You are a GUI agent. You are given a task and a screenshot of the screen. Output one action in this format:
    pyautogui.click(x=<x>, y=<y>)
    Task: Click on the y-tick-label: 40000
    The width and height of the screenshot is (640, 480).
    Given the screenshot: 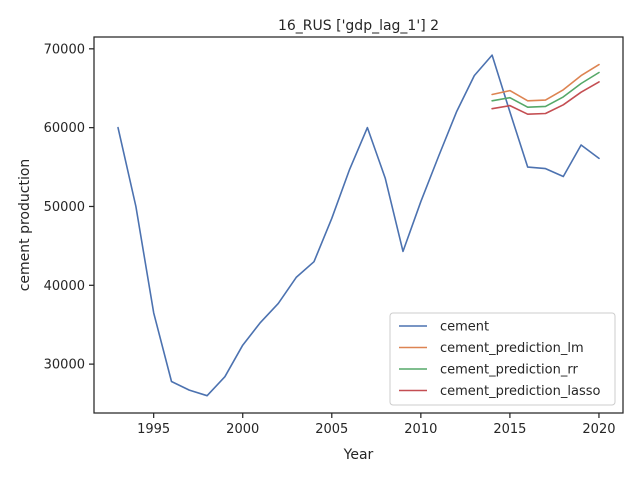 What is the action you would take?
    pyautogui.click(x=64, y=286)
    